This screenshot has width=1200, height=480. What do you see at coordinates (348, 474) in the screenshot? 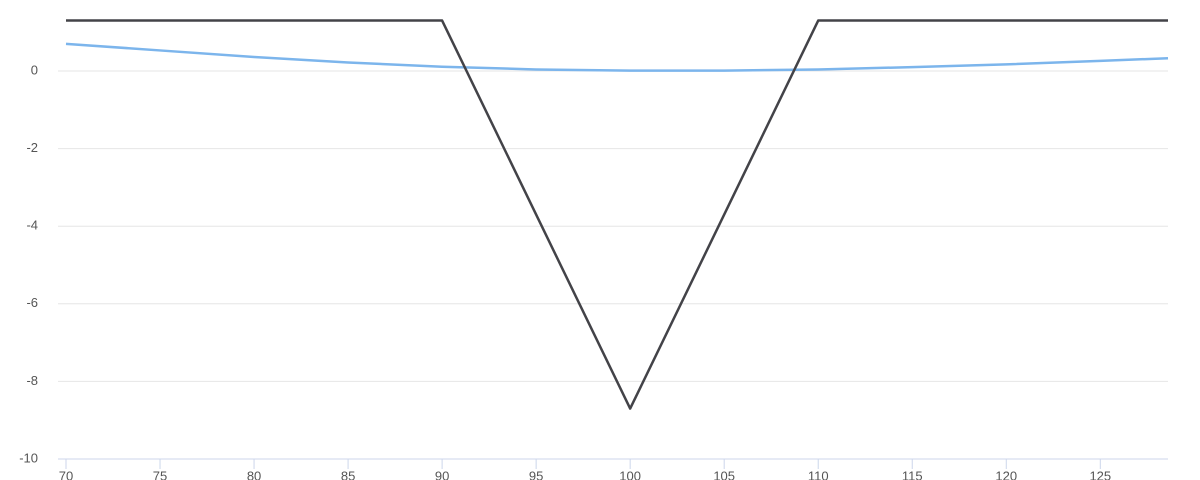
I see `x-tick-label: 85` at bounding box center [348, 474].